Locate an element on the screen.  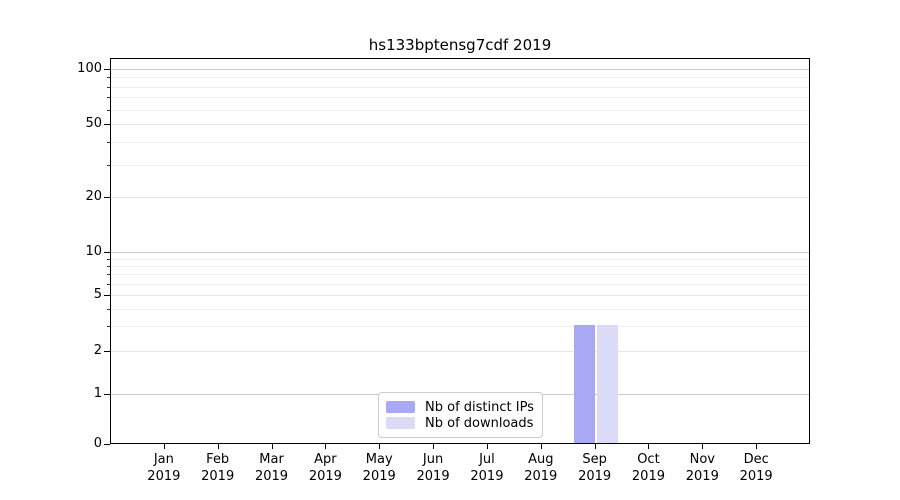
y-tick-label-0: 0 is located at coordinates (97, 443).